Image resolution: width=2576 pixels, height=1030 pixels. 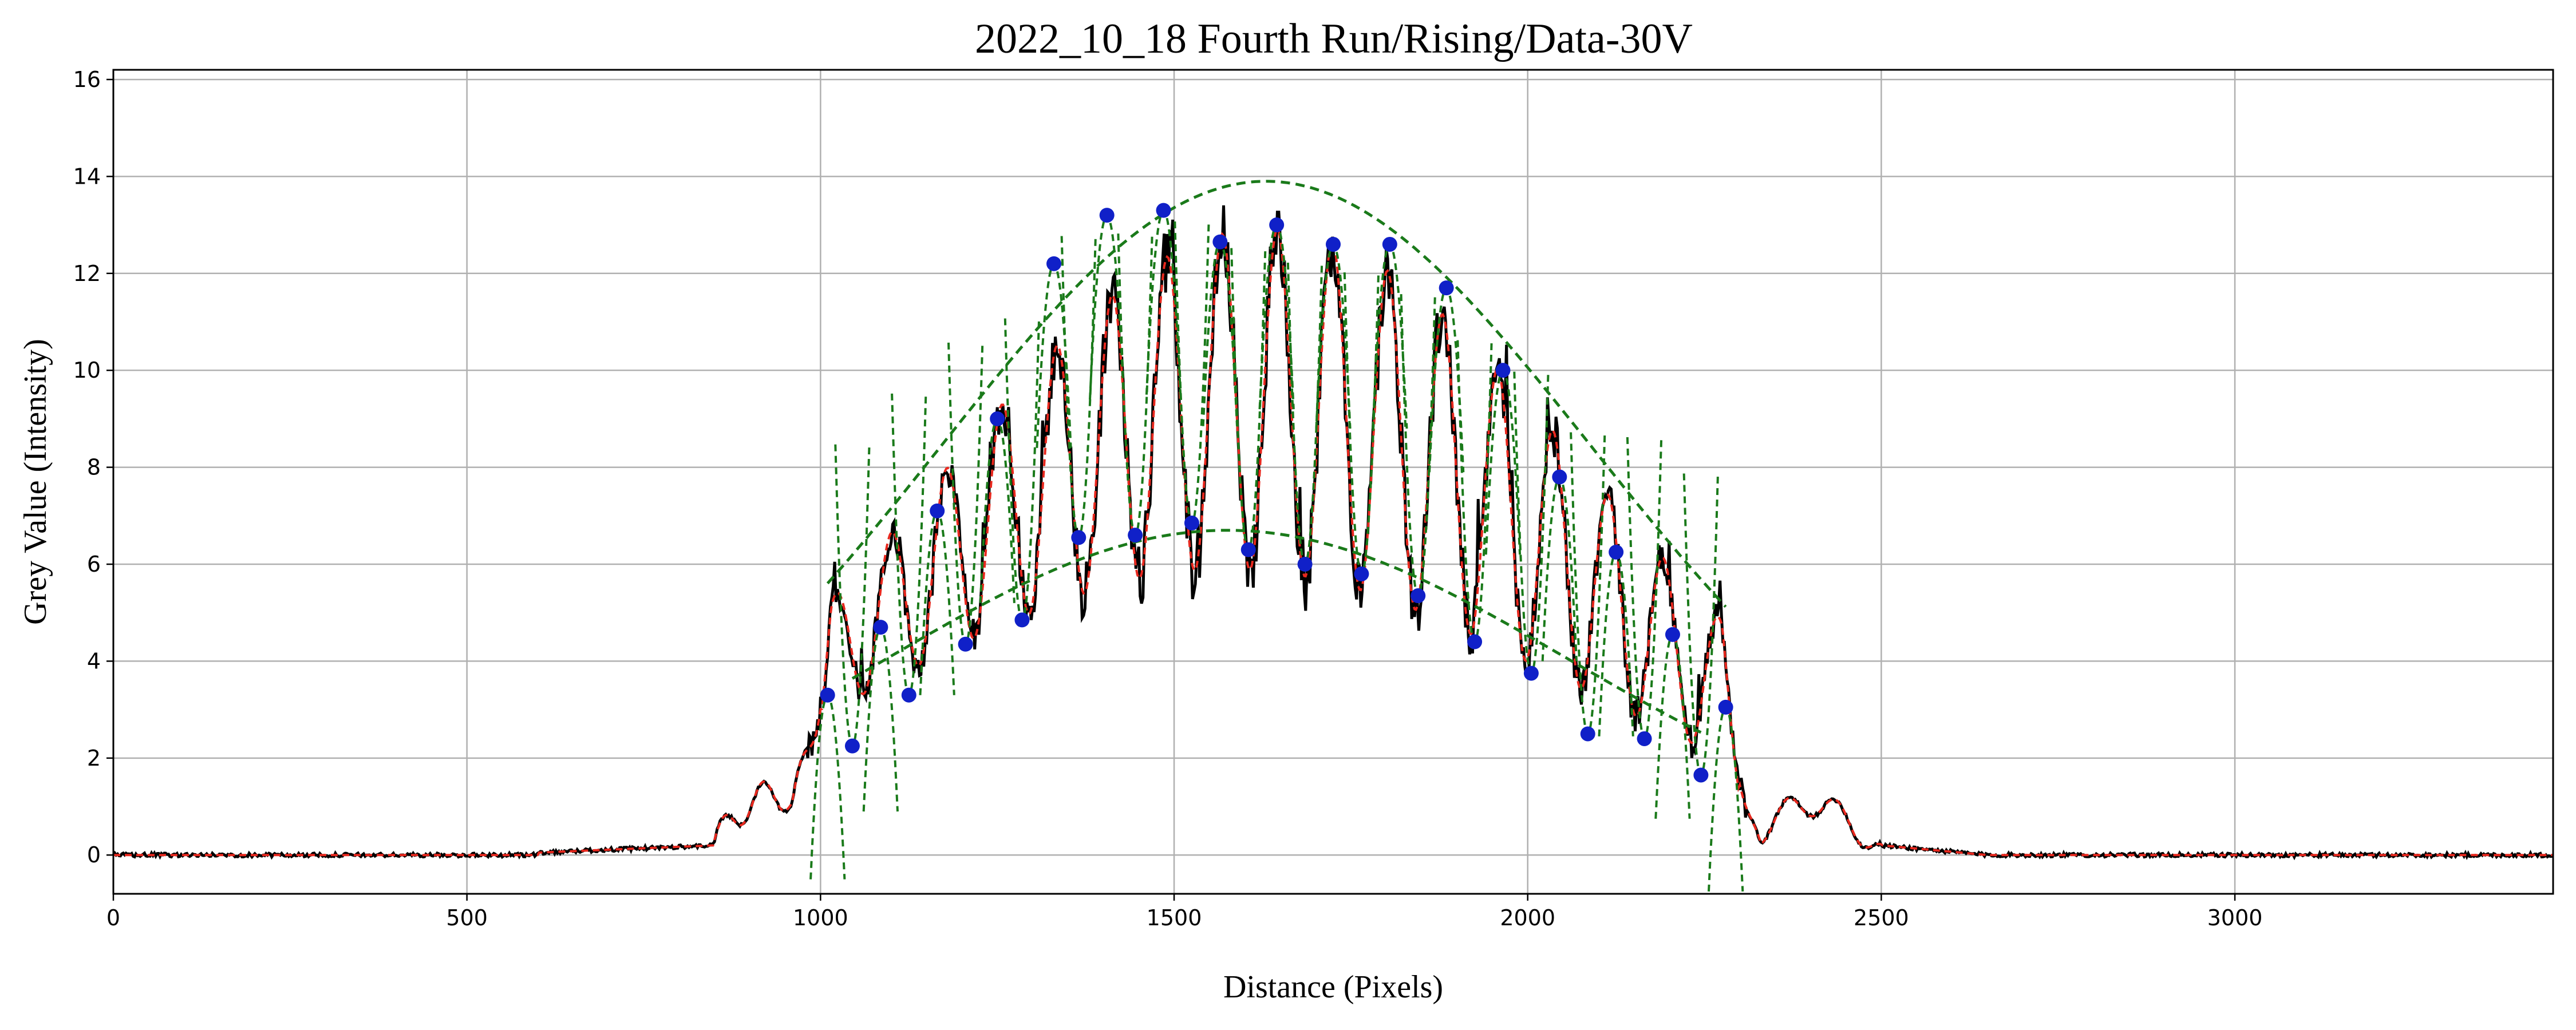 What do you see at coordinates (87, 273) in the screenshot?
I see `y-tick-label: 12` at bounding box center [87, 273].